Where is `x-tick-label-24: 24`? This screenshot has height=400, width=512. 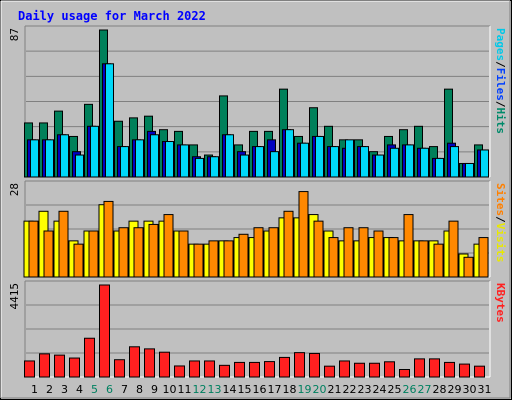 x-tick-label-24: 24 is located at coordinates (380, 389).